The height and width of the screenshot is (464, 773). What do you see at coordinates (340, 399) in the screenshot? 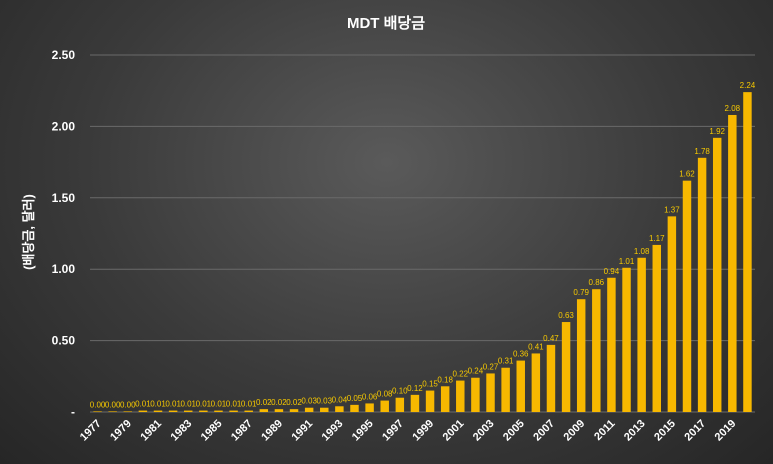
I see `data-label: 0.04` at bounding box center [340, 399].